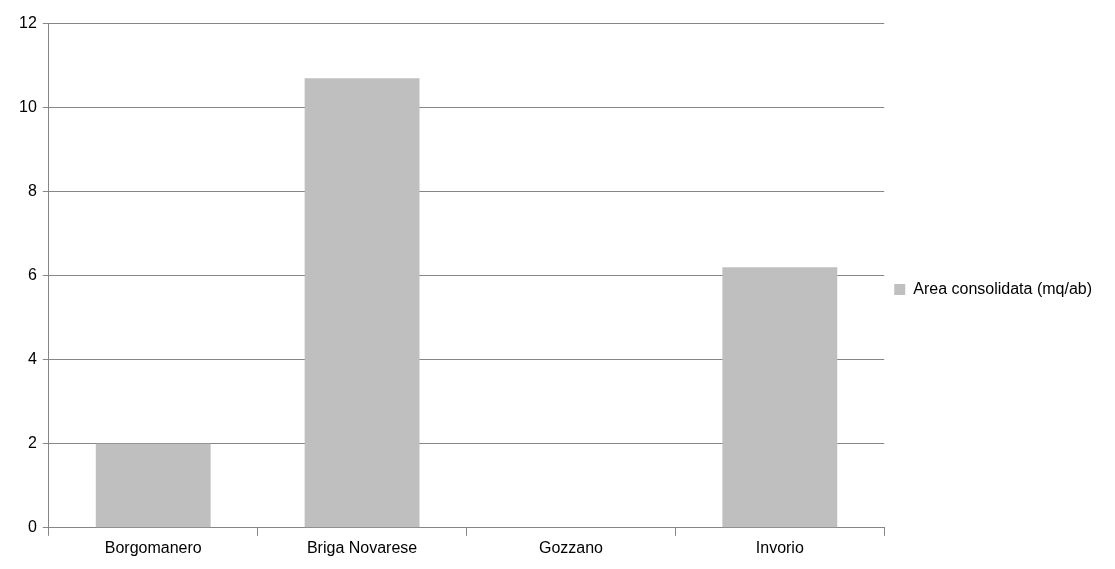 This screenshot has height=569, width=1115. I want to click on legend-label: Area consolidata (mq/ab), so click(1003, 288).